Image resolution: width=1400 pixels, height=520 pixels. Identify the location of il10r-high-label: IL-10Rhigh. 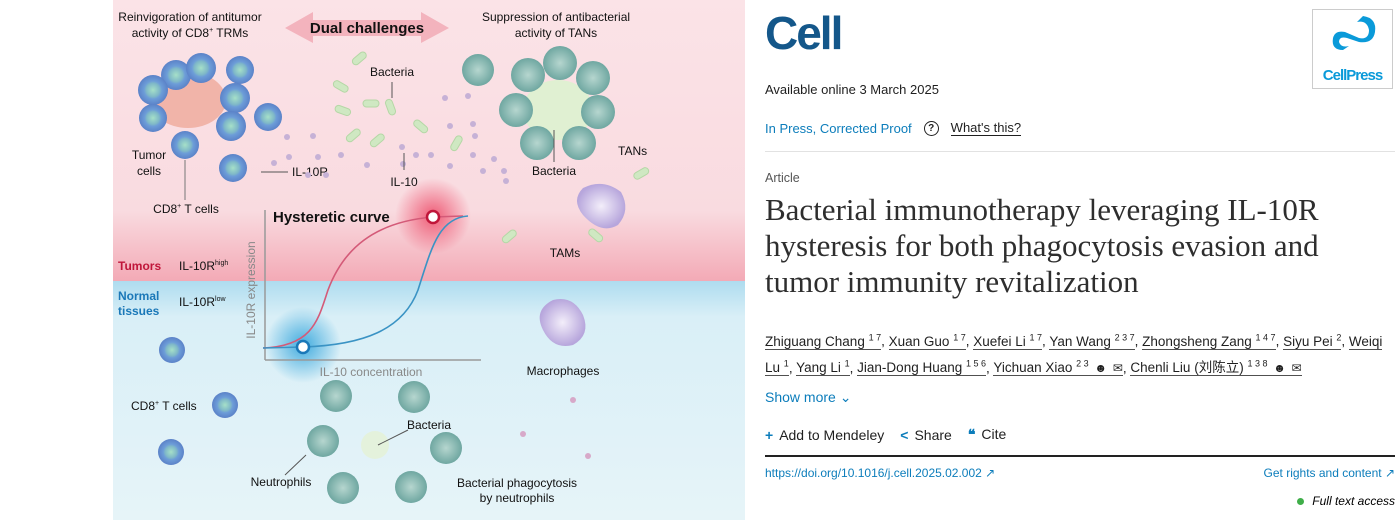
(203, 266).